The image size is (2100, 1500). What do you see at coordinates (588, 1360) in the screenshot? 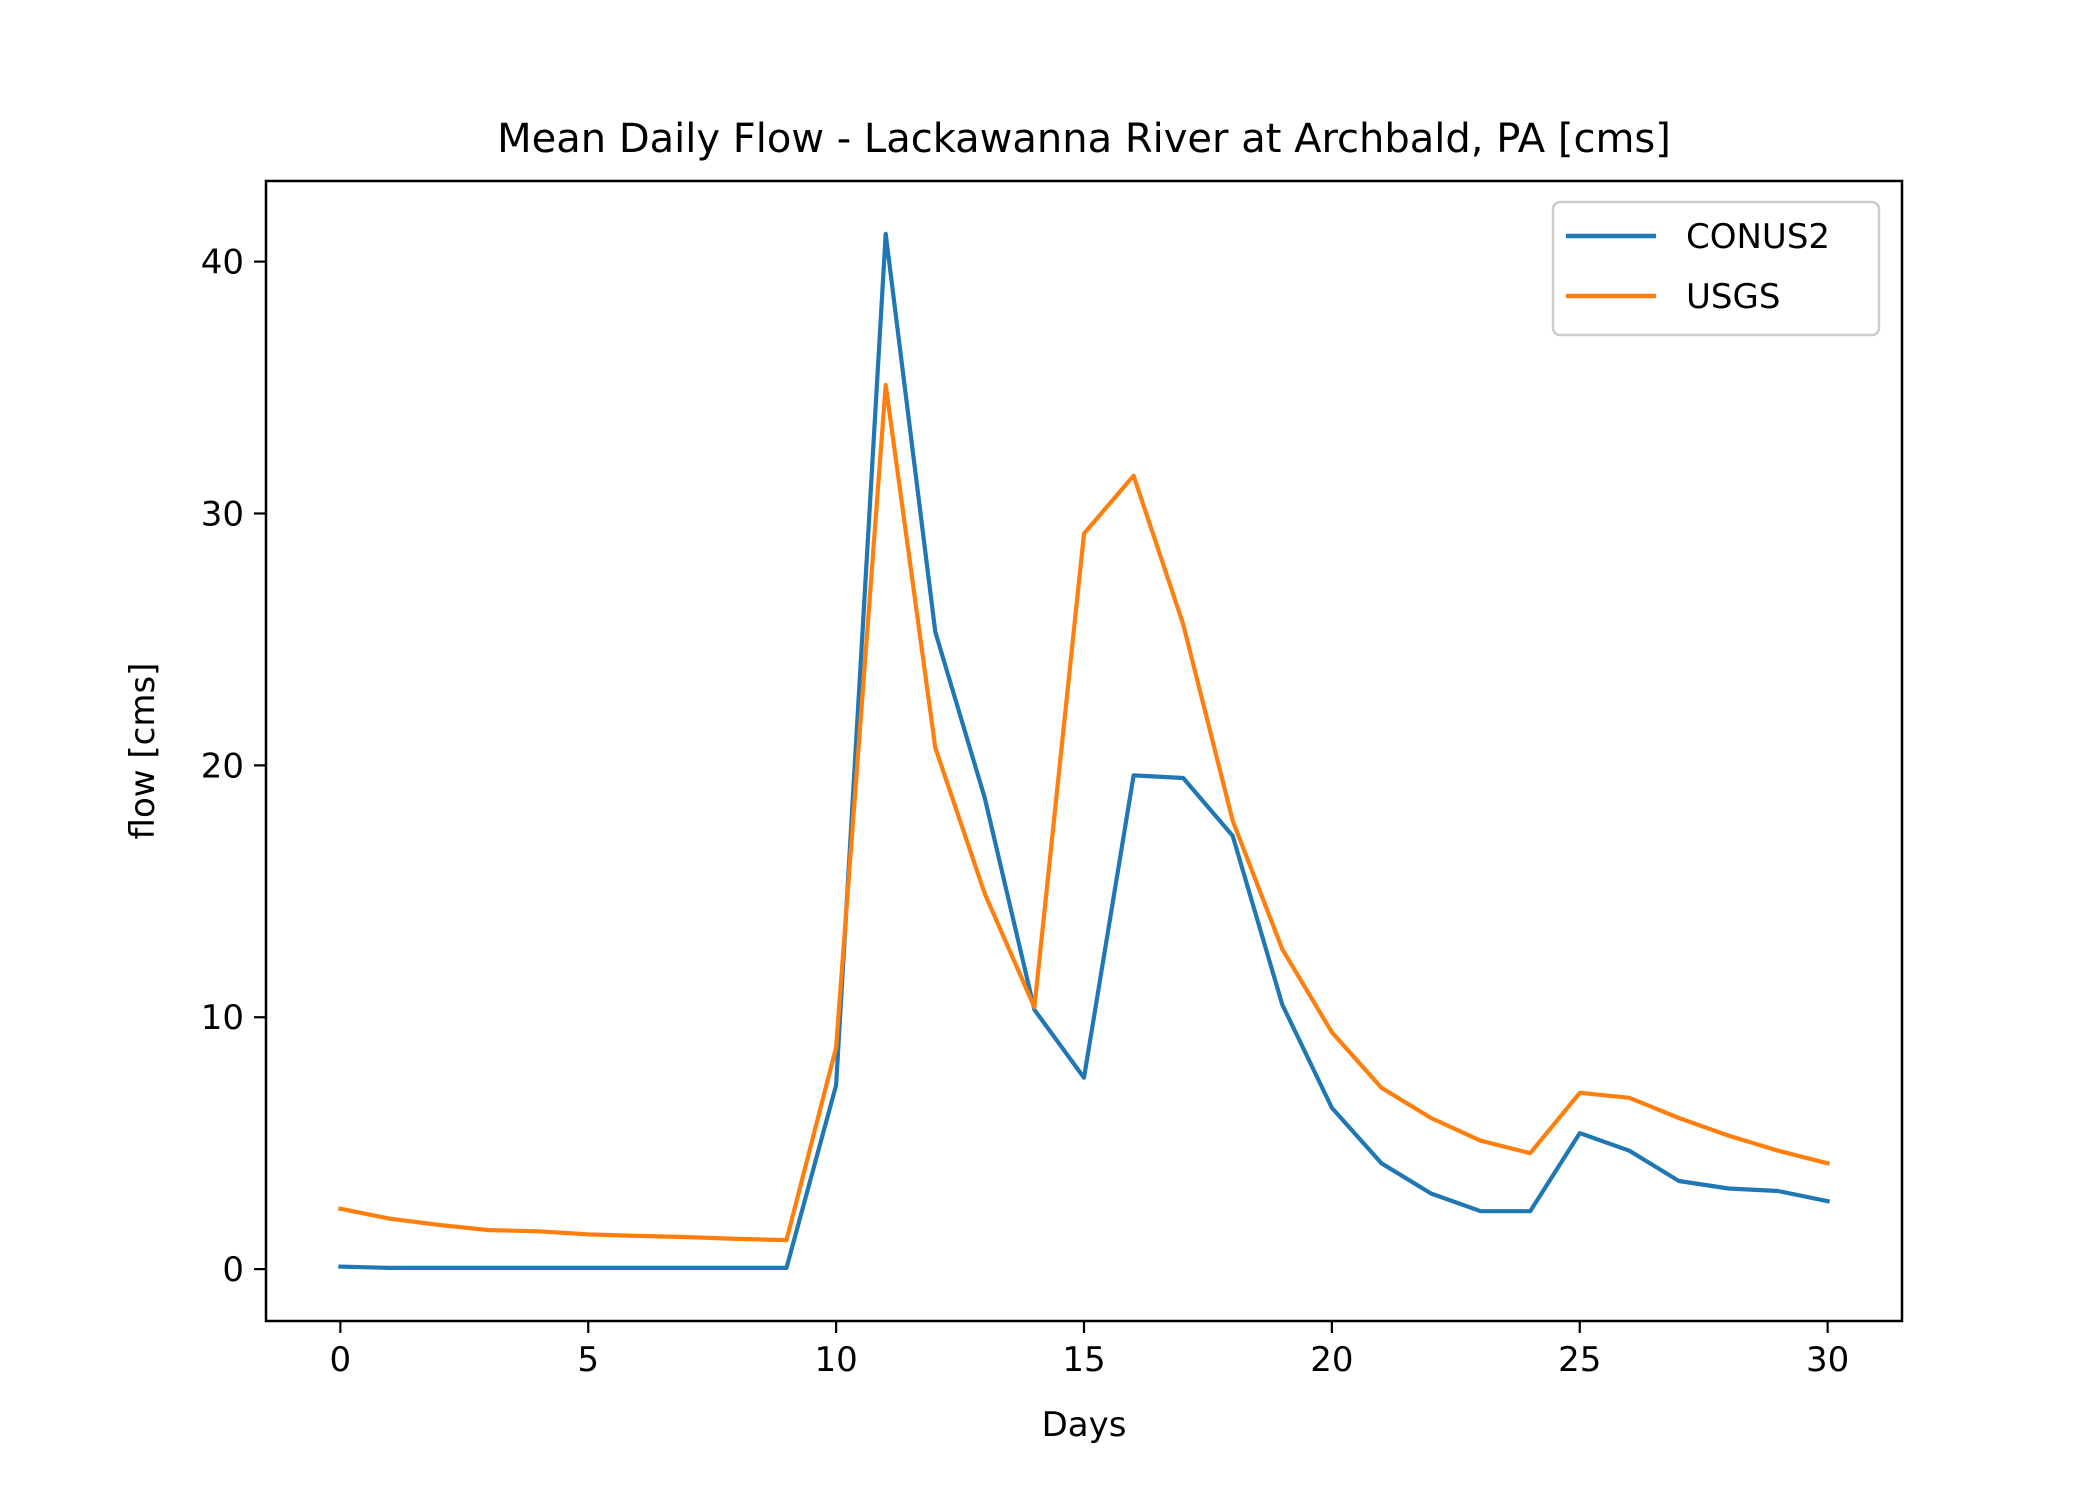
I see `x-tick-label: 5` at bounding box center [588, 1360].